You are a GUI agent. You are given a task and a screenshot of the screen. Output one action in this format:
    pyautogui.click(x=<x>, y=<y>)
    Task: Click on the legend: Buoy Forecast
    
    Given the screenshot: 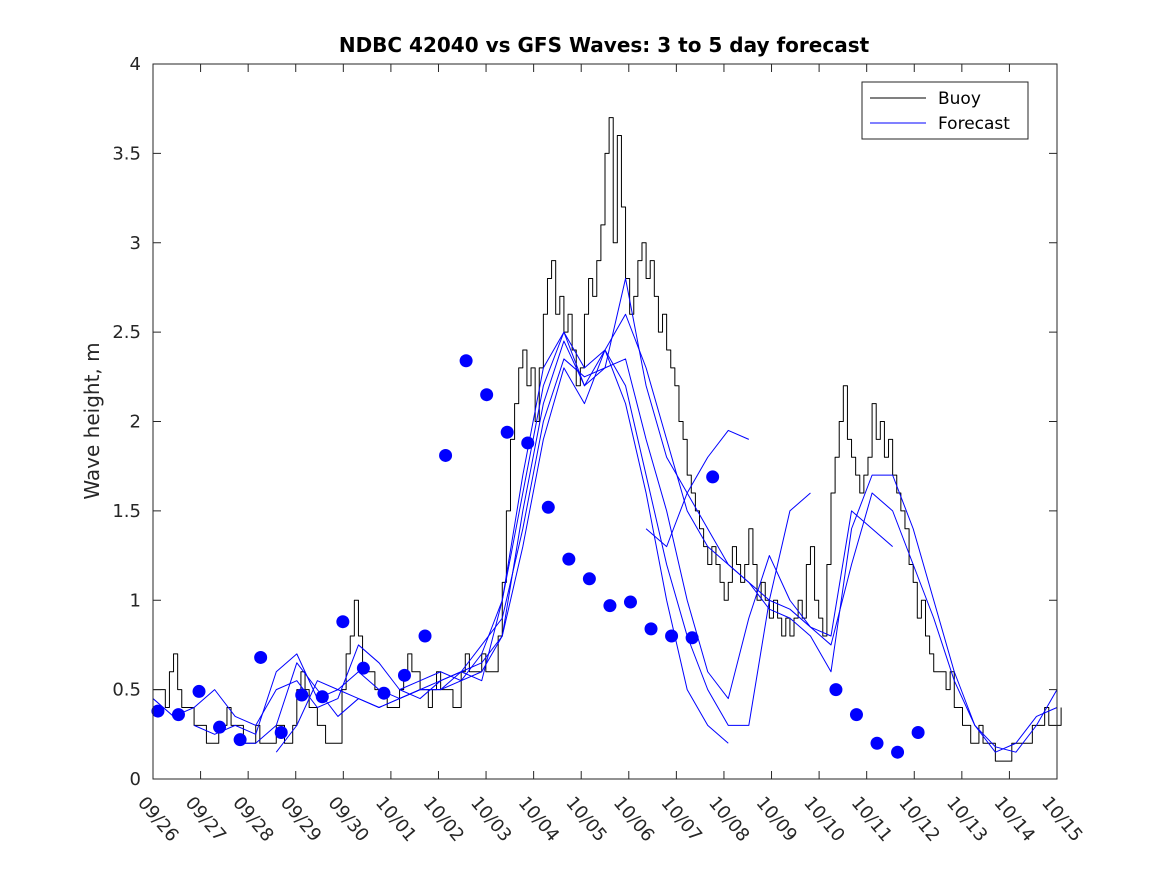 What is the action you would take?
    pyautogui.click(x=945, y=110)
    